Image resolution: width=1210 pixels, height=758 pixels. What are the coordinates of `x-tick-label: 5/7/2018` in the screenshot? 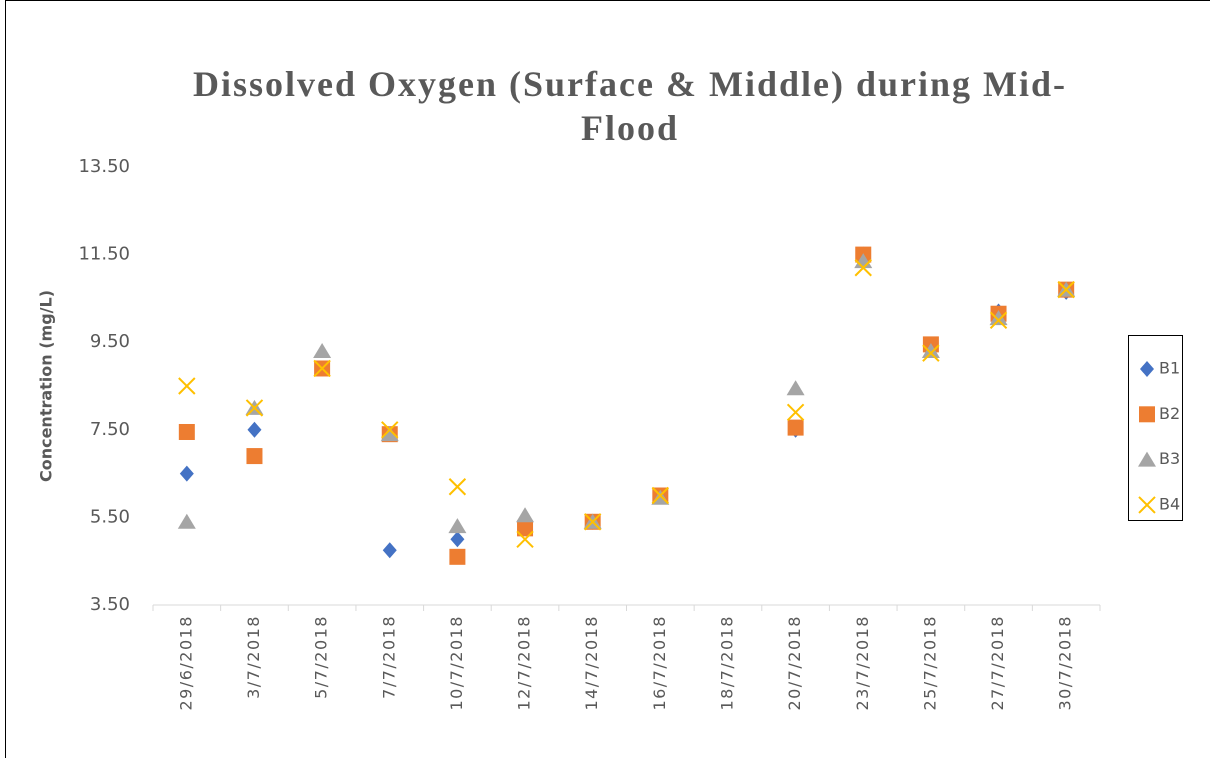 It's located at (321, 657).